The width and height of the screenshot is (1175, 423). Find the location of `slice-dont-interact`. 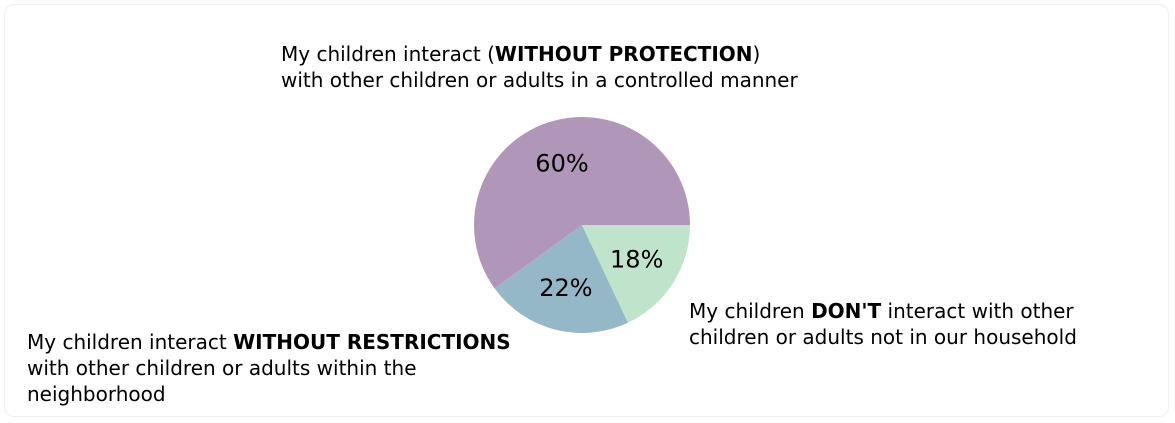

slice-dont-interact is located at coordinates (636, 274).